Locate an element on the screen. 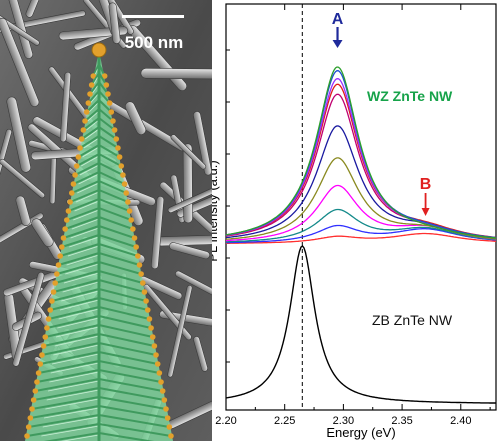 This screenshot has height=446, width=500. x-tick-label: 2.35 is located at coordinates (401, 421).